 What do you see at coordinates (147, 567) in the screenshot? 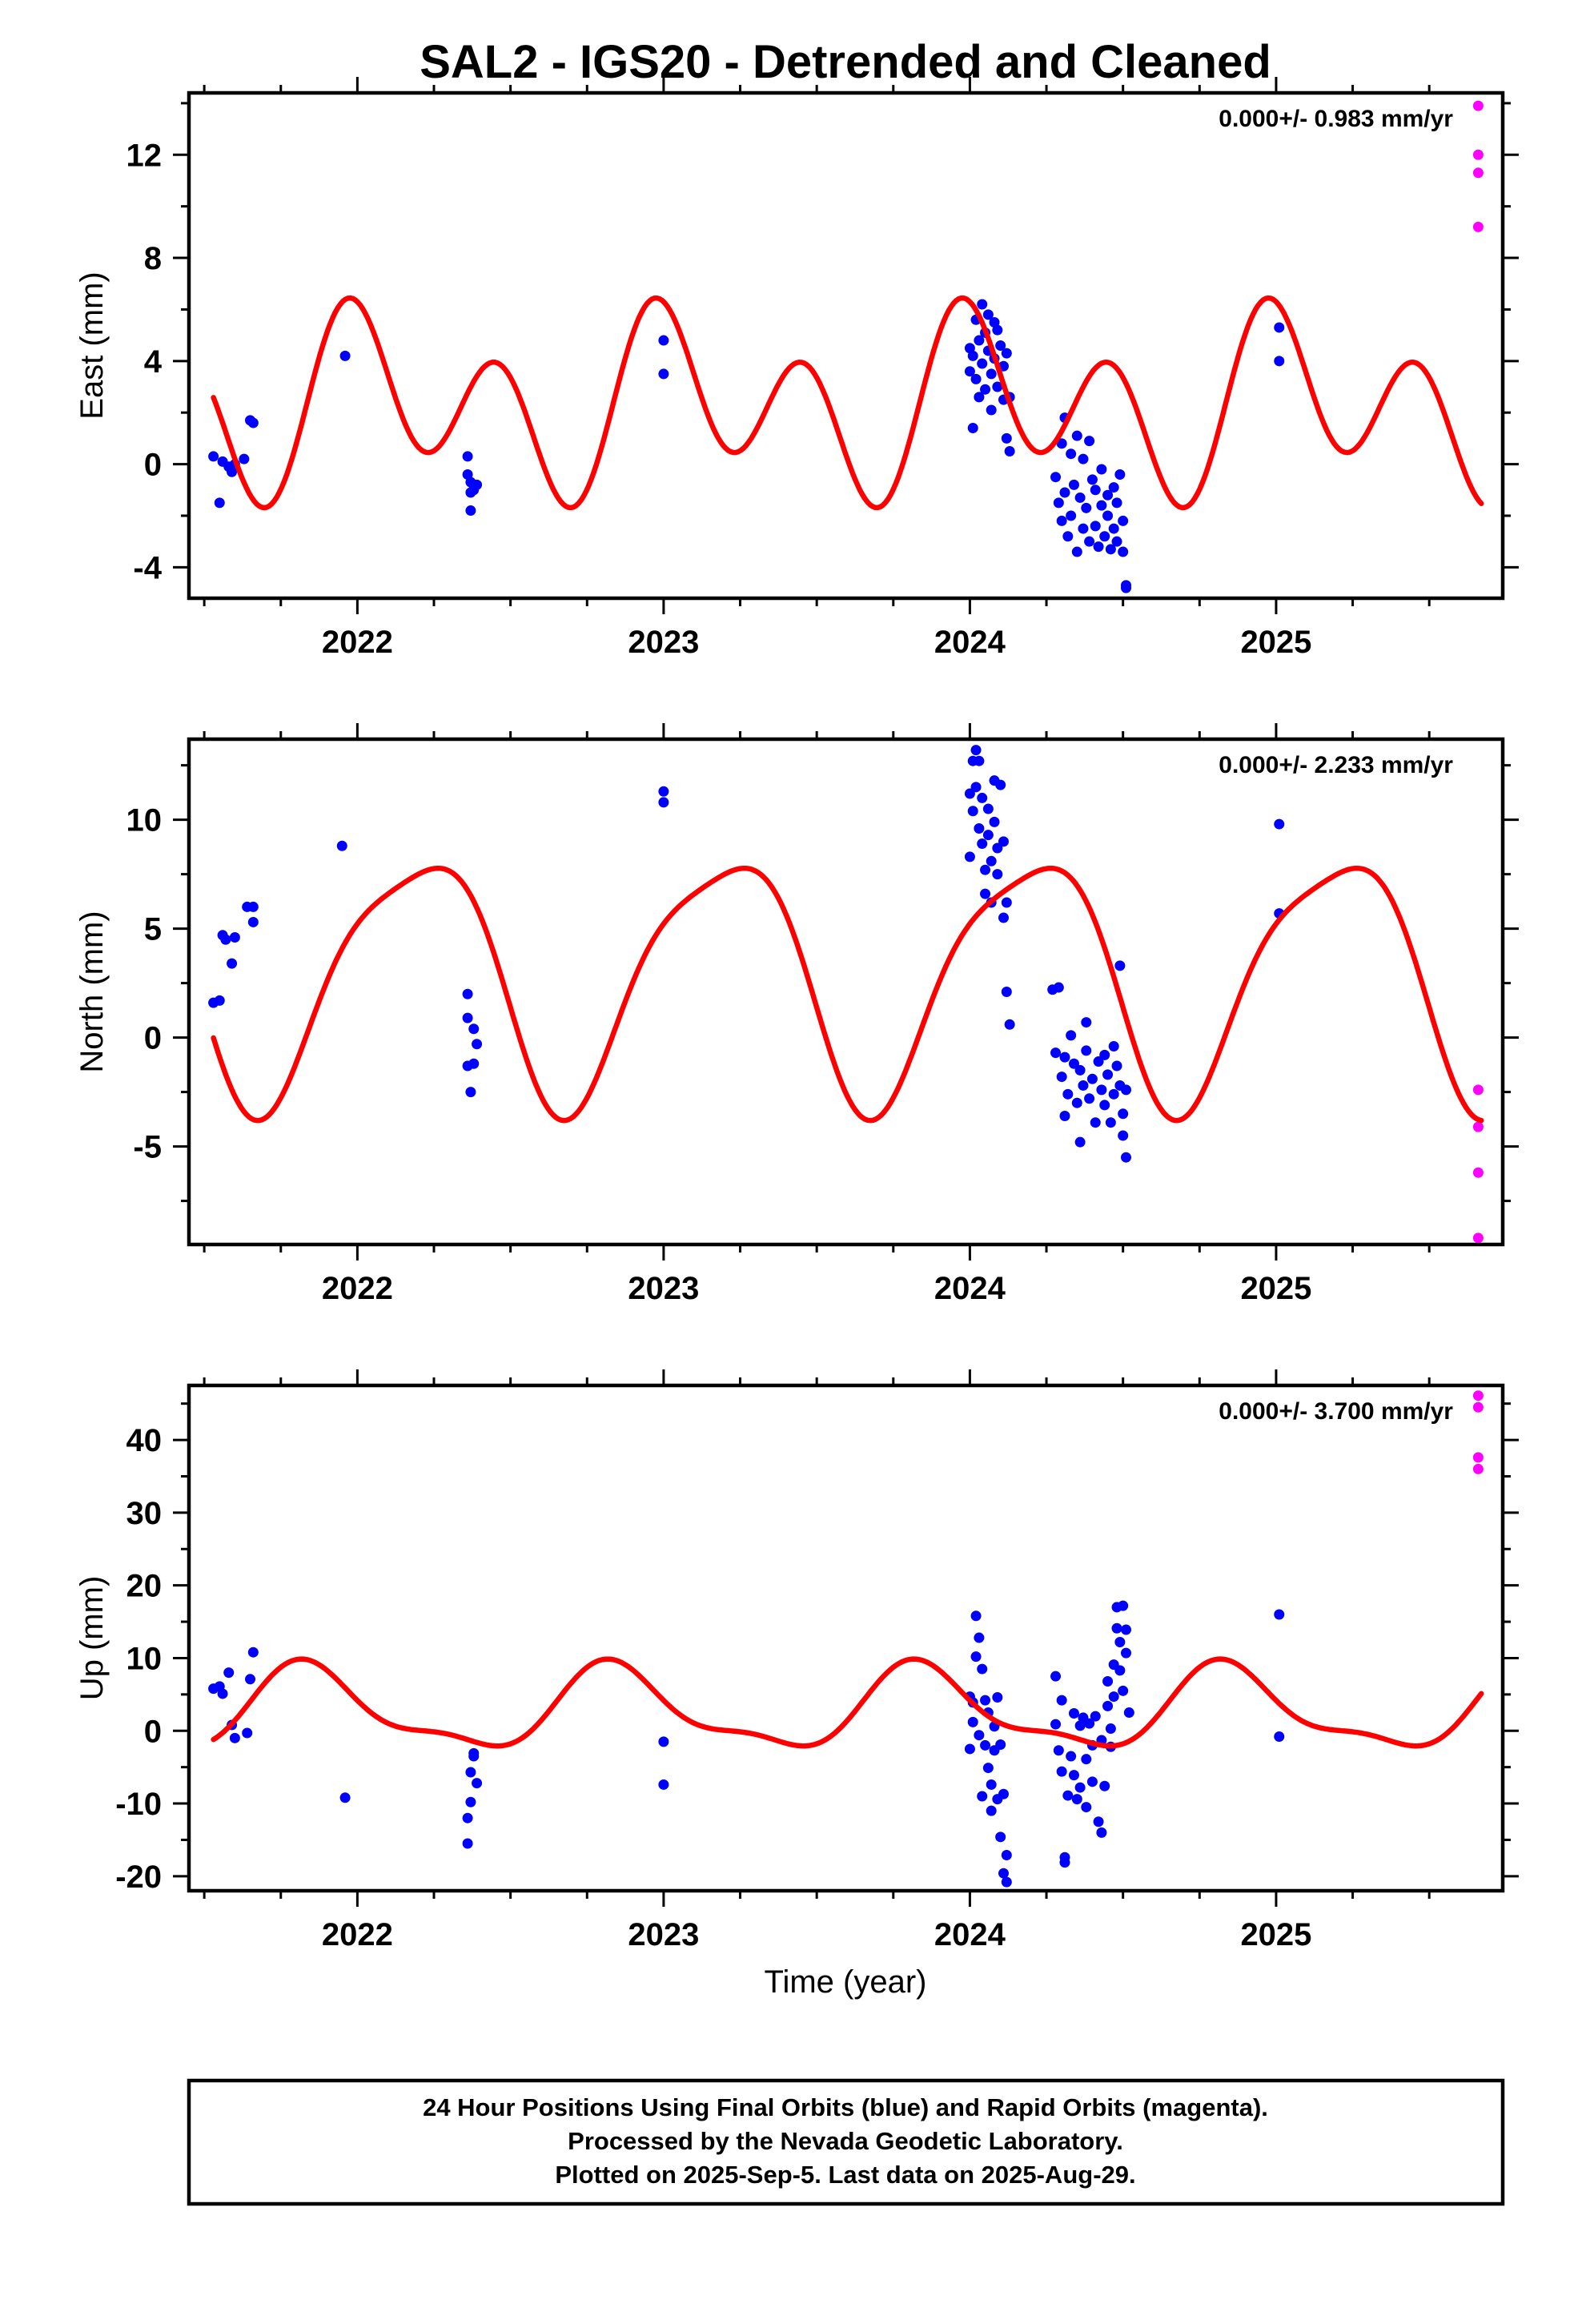
I see `y-tick-label: -4` at bounding box center [147, 567].